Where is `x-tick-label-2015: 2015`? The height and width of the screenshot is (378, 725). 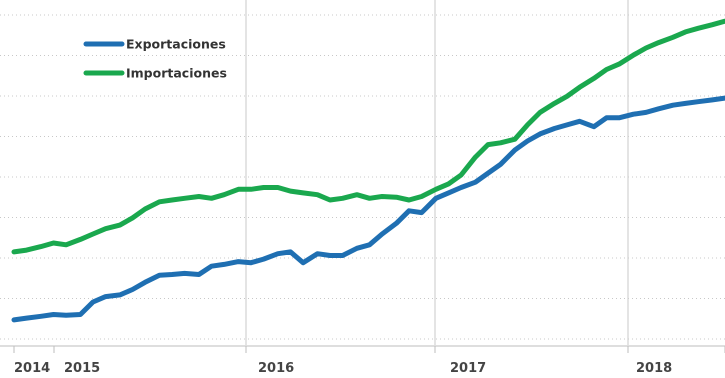
x-tick-label-2015: 2015 is located at coordinates (82, 368).